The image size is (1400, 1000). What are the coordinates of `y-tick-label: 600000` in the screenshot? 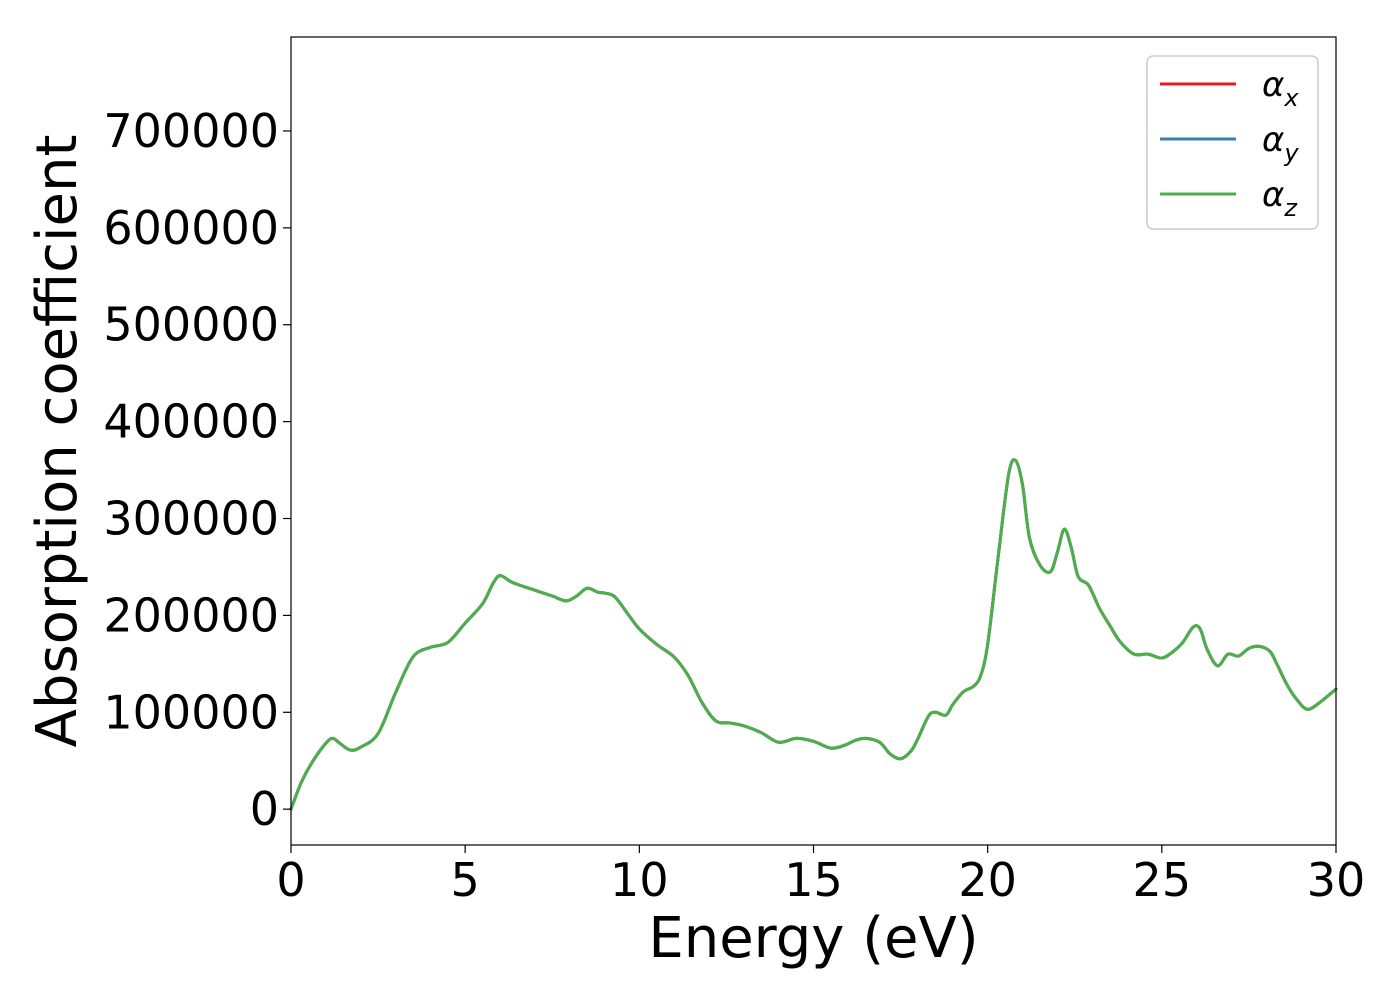 It's located at (191, 228).